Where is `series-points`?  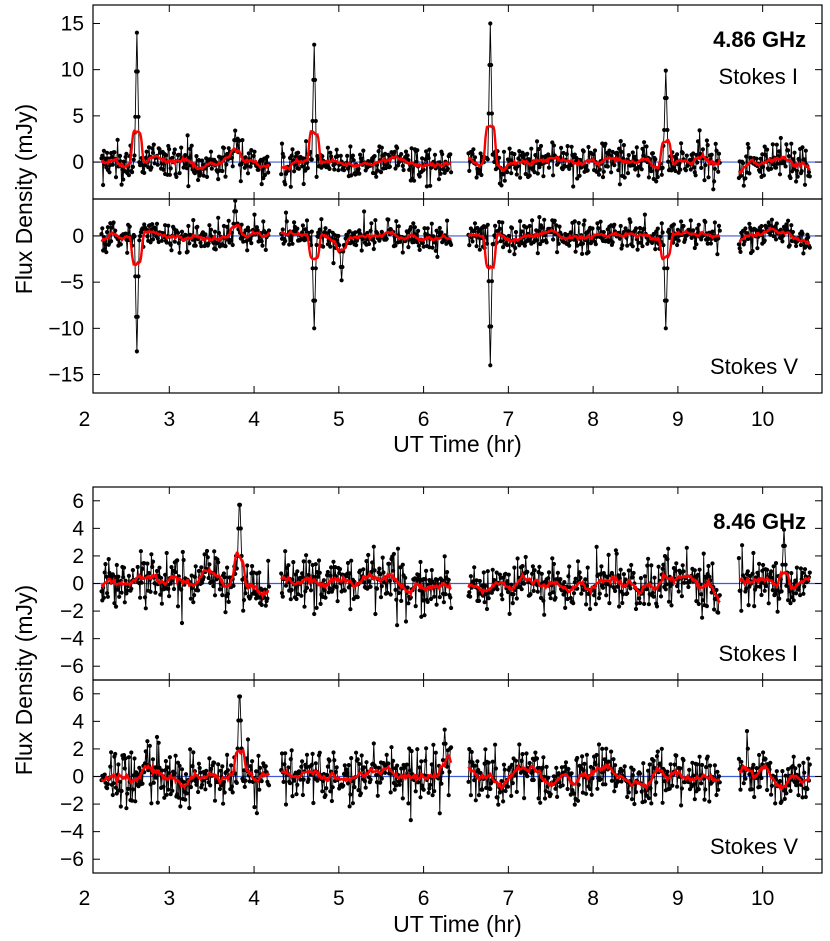
series-points is located at coordinates (594, 106).